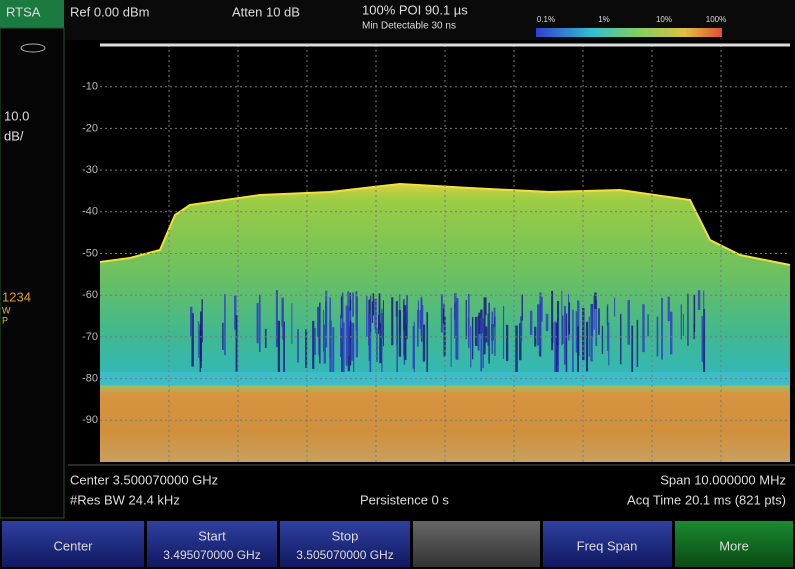 The image size is (795, 569). I want to click on mode-badge, so click(32, 14).